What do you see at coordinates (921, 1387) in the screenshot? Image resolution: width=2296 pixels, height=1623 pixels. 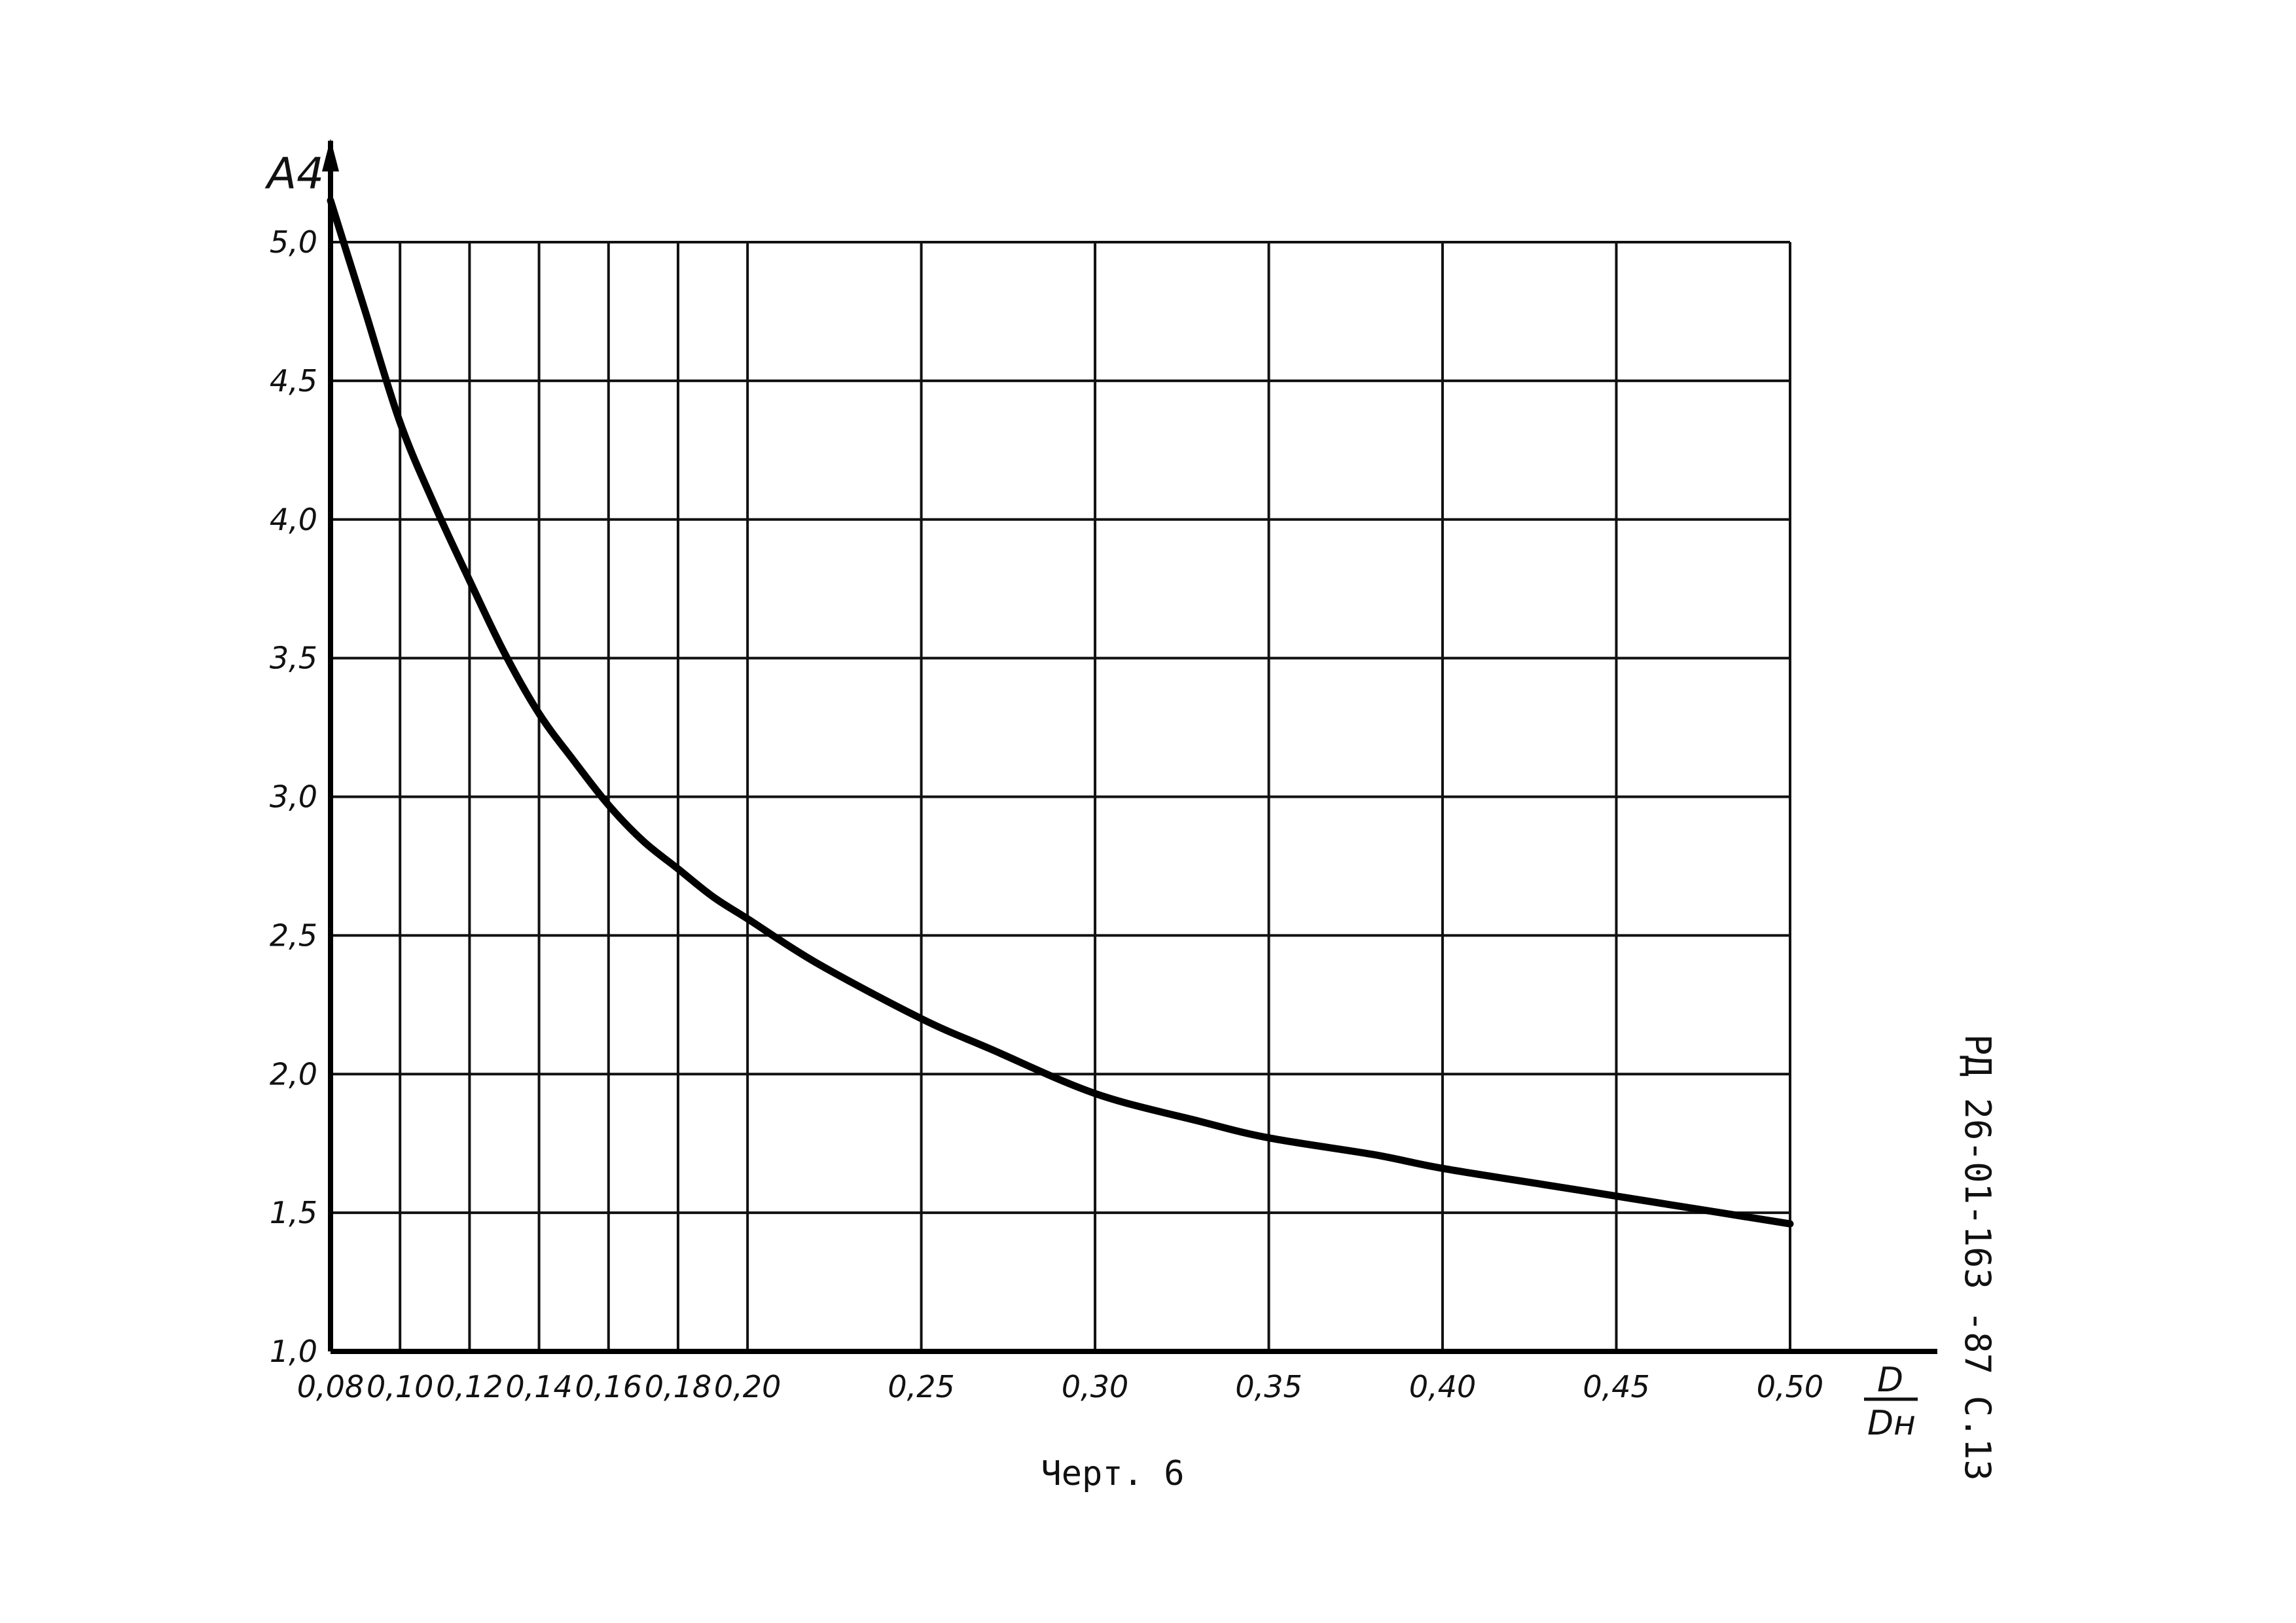 I see `x-tick-label: 0,25` at bounding box center [921, 1387].